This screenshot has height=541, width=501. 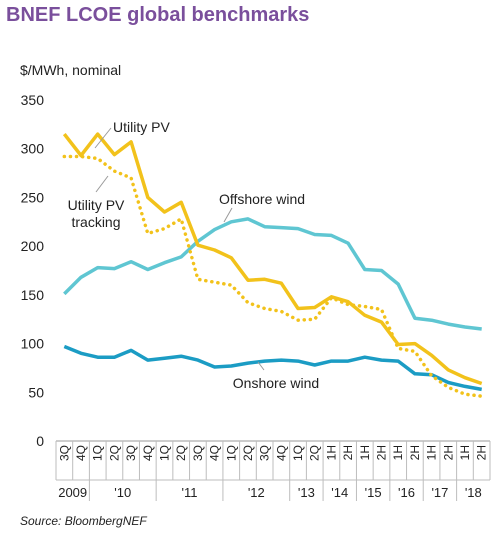 What do you see at coordinates (33, 100) in the screenshot?
I see `y-tick-label: 350` at bounding box center [33, 100].